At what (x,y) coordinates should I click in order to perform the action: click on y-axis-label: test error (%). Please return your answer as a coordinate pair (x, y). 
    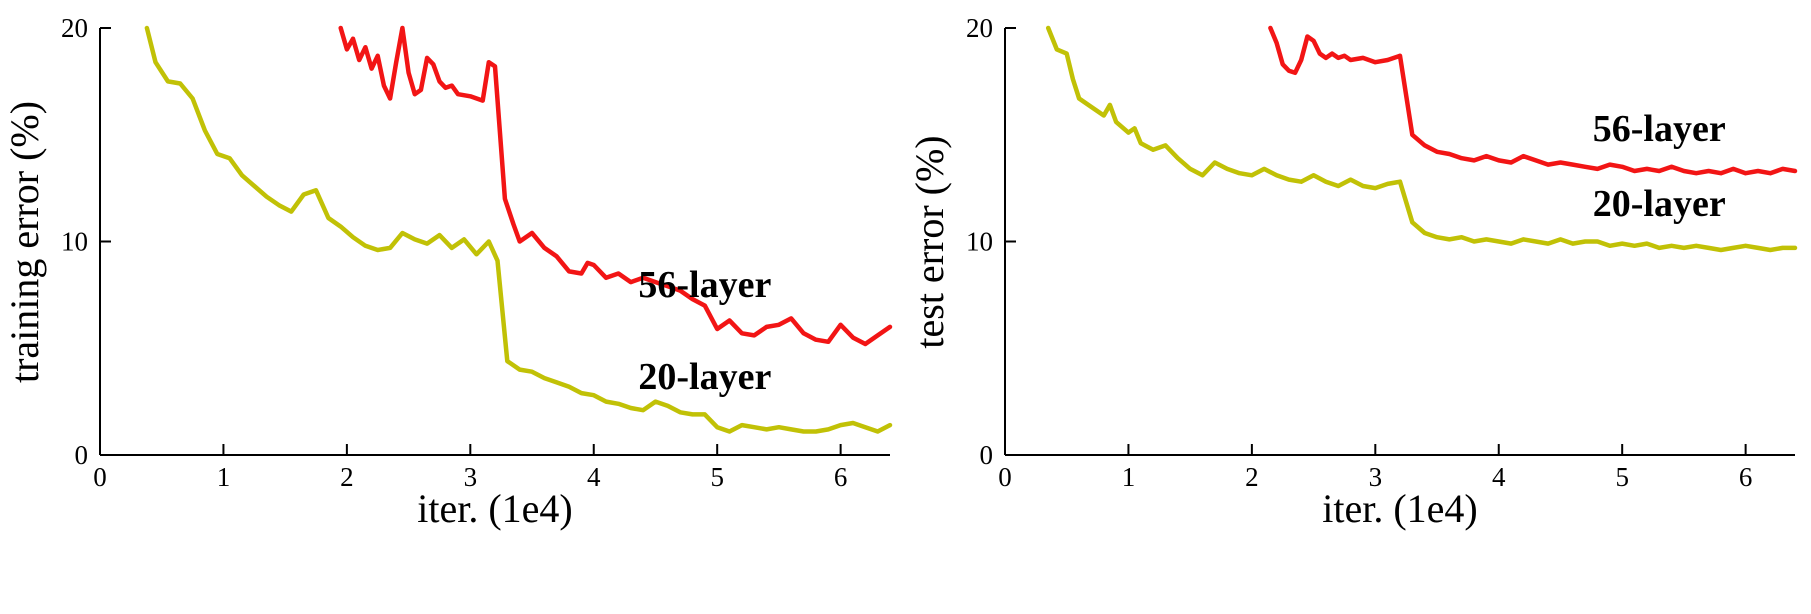
    Looking at the image, I should click on (929, 241).